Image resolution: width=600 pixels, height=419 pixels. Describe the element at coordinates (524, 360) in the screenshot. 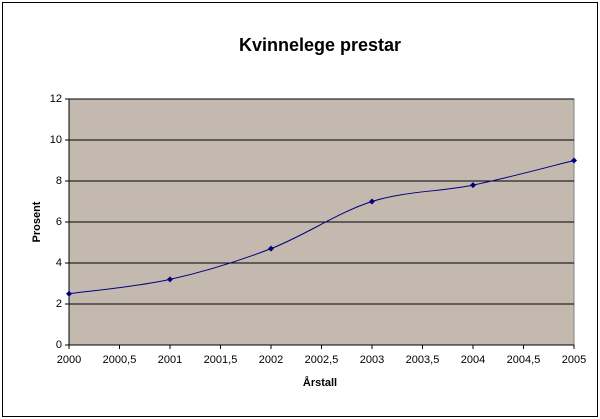

I see `x-tick-label: 2004,5` at that location.